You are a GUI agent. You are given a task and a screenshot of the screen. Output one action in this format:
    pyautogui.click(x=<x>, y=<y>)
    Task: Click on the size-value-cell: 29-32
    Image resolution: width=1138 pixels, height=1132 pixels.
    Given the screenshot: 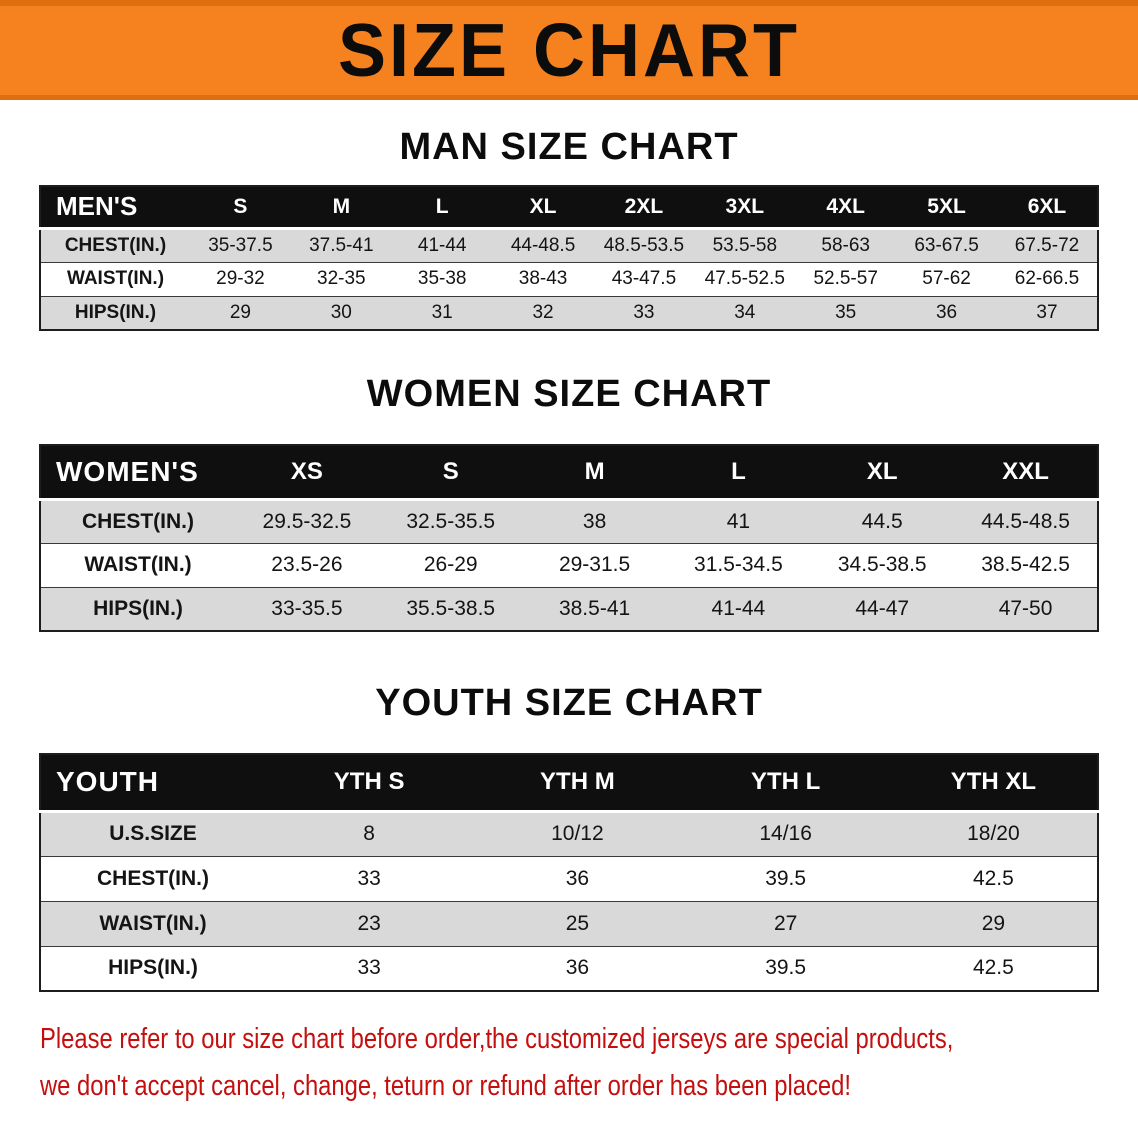 What is the action you would take?
    pyautogui.click(x=240, y=278)
    